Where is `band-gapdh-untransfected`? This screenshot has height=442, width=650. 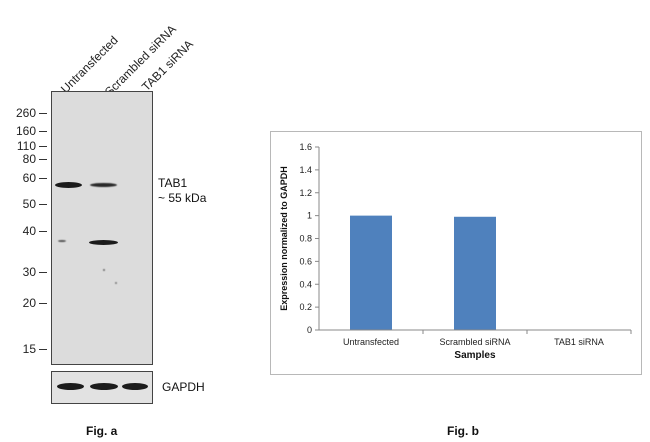
band-gapdh-untransfected is located at coordinates (70, 386).